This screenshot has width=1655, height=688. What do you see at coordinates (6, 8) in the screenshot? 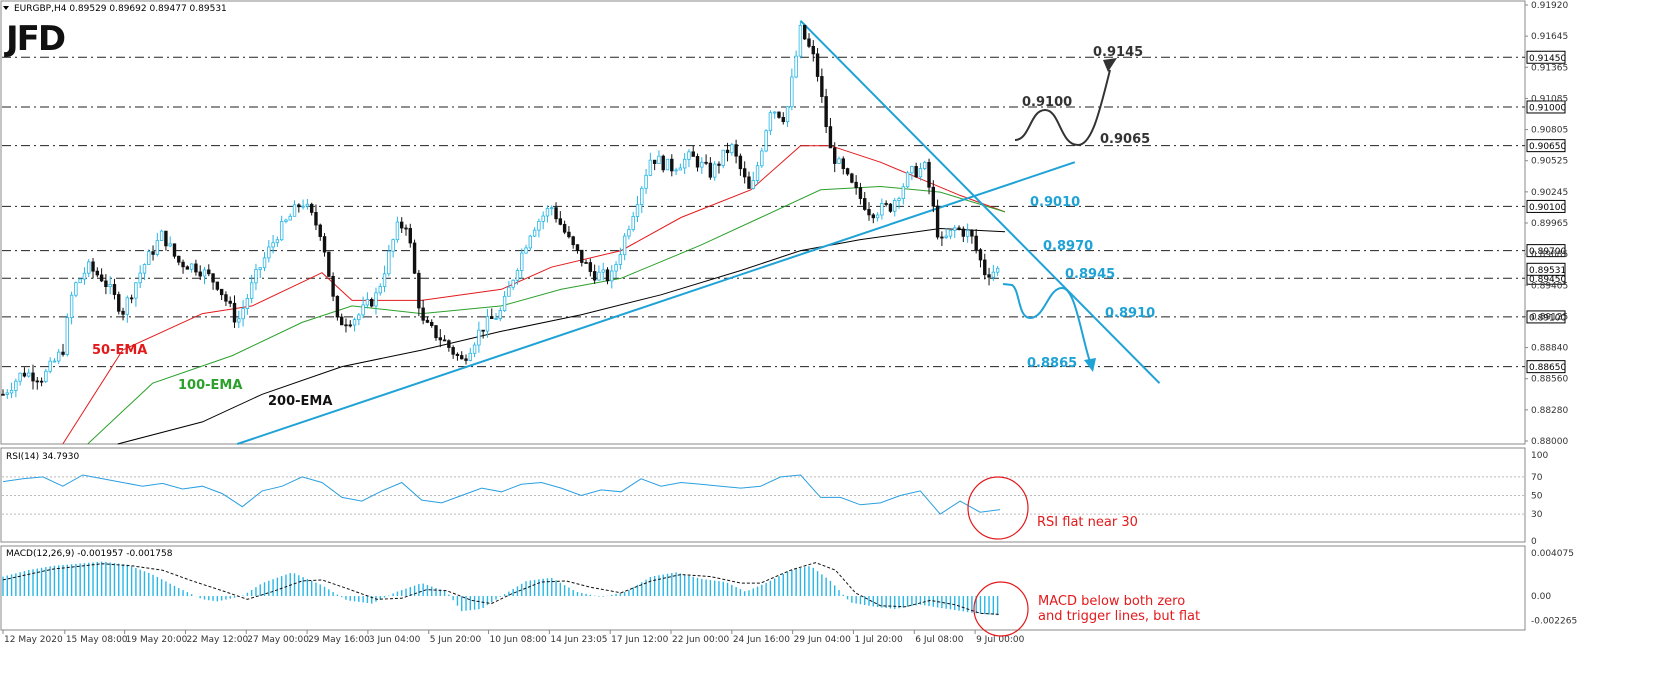
I see `dropdown-triangle-icon` at bounding box center [6, 8].